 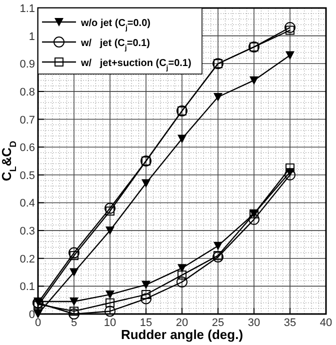 I want to click on y-tick-label: 0.2, so click(x=27, y=259).